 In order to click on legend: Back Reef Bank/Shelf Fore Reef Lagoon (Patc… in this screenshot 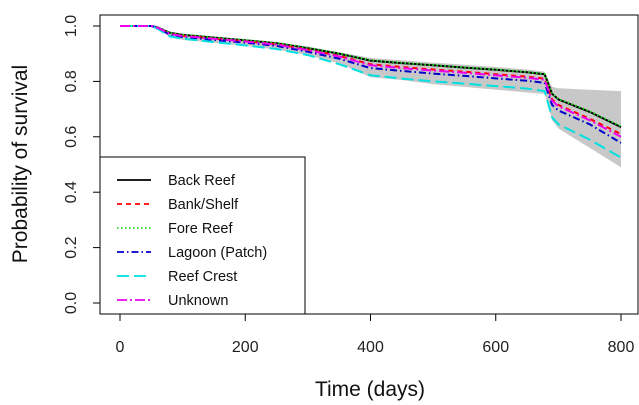, I will do `click(202, 235)`.